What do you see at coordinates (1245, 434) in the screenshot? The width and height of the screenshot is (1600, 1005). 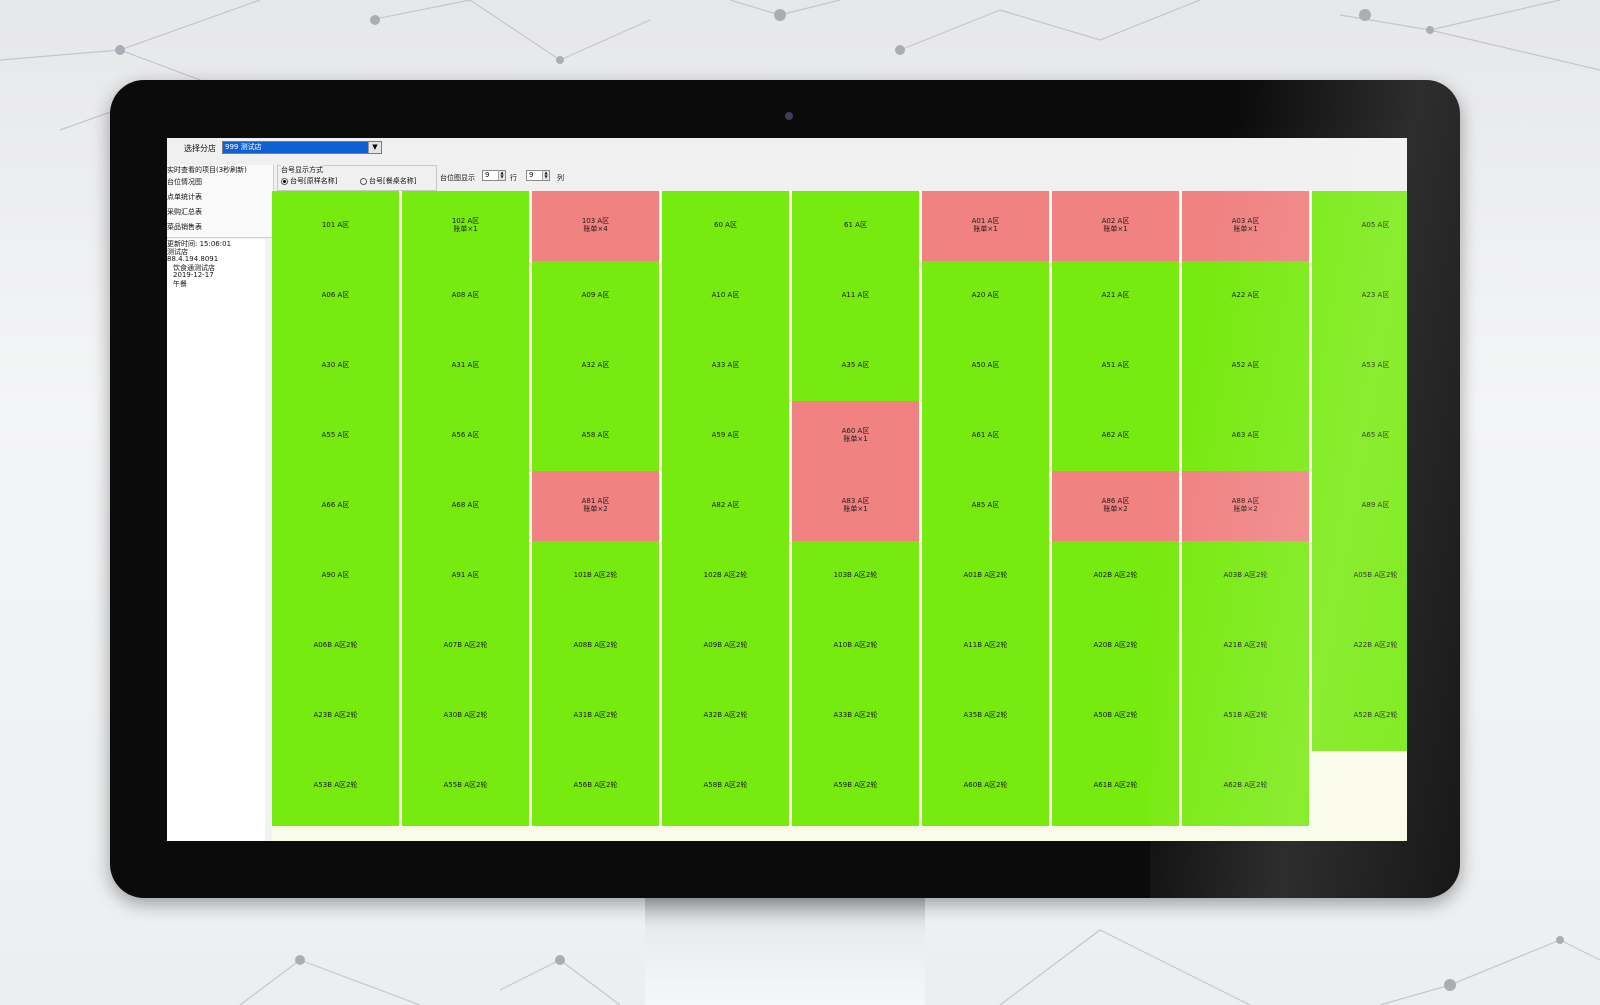 I see `table-name: A63 A区` at bounding box center [1245, 434].